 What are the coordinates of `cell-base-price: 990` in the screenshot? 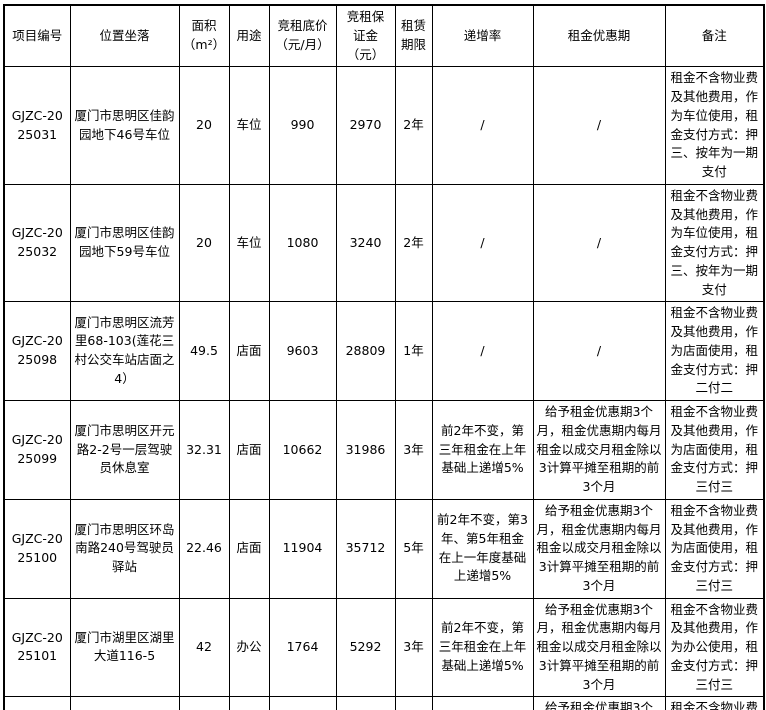 It's located at (302, 125).